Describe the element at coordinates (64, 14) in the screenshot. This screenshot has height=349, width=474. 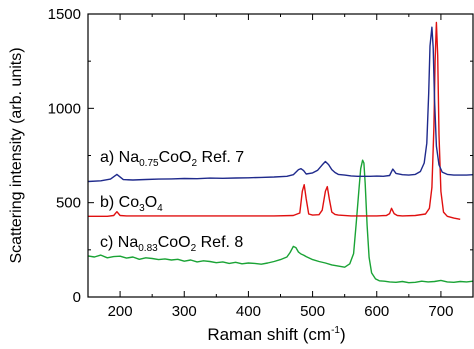
I see `y-tick-label: 1500` at that location.